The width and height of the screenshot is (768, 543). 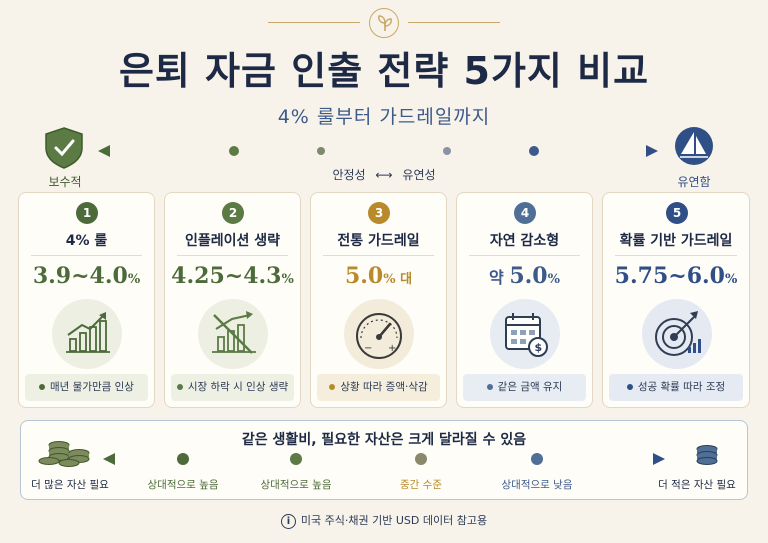 I want to click on rate-prefix: 약, so click(x=499, y=277).